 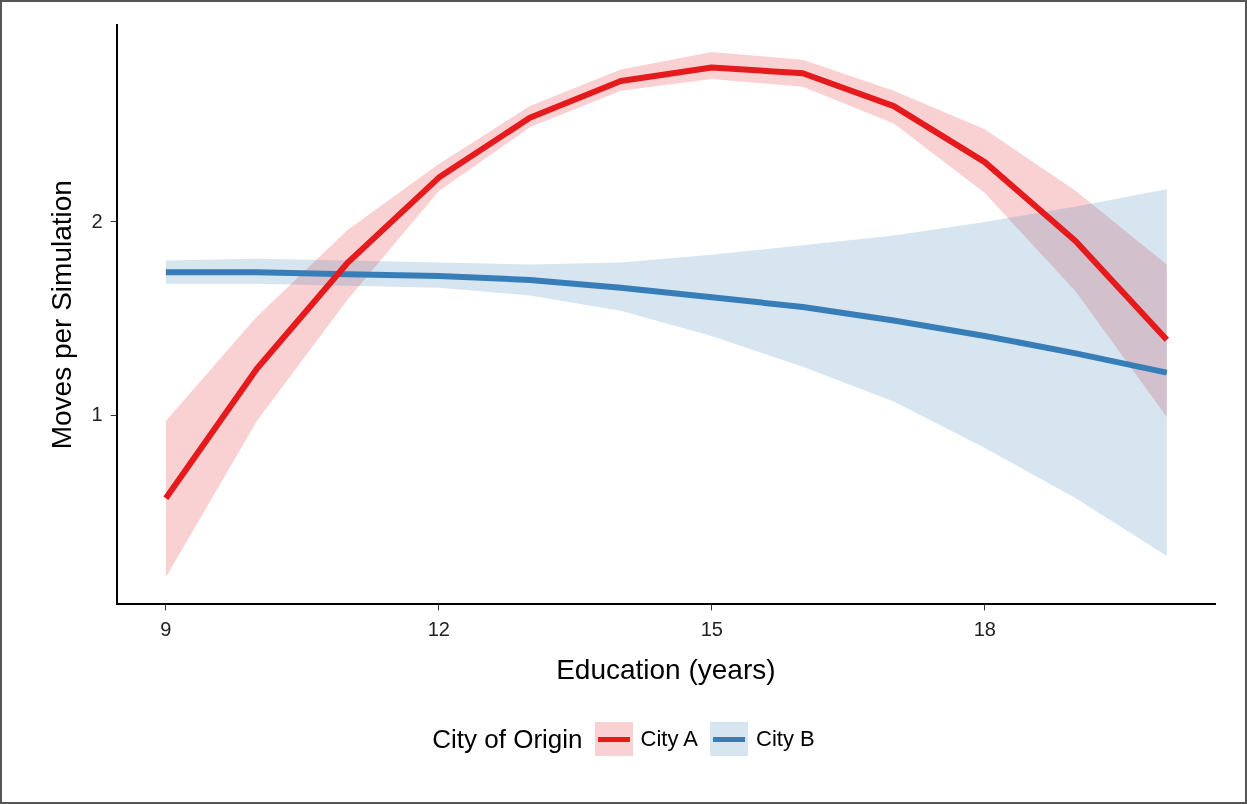 I want to click on y-tick-label: 2, so click(x=97, y=220).